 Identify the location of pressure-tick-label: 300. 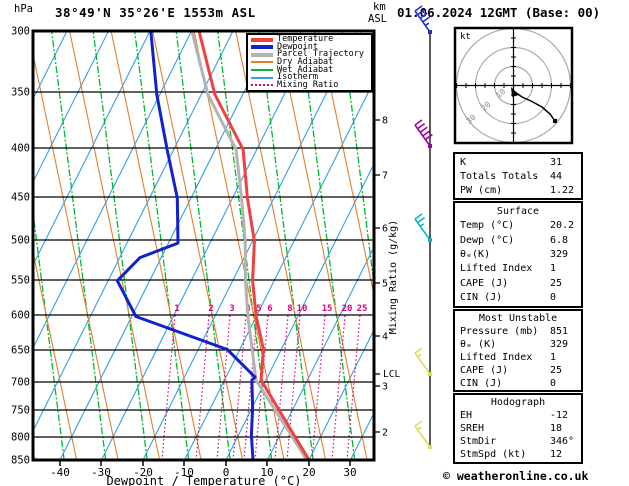
(20, 32).